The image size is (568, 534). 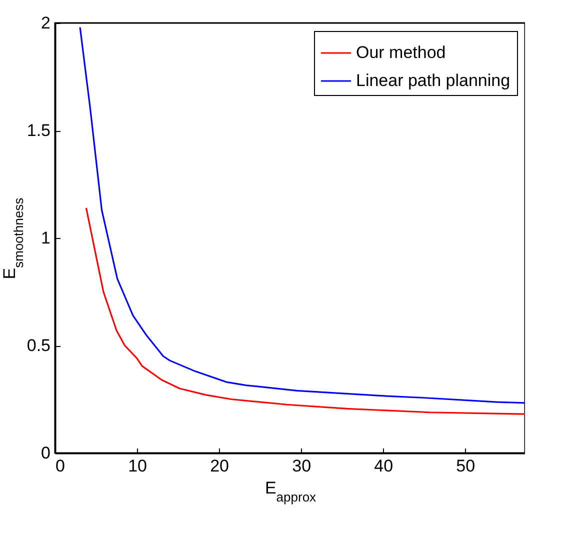 I want to click on legend-label: Our method, so click(x=401, y=52).